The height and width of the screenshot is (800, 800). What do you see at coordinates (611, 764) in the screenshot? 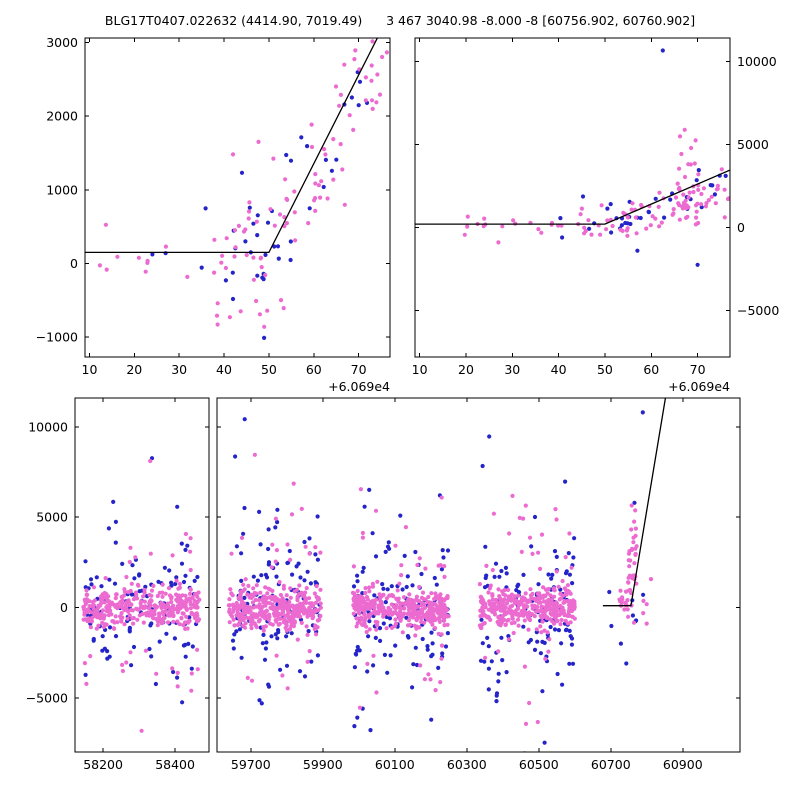
I see `svg-text: 60700` at bounding box center [611, 764].